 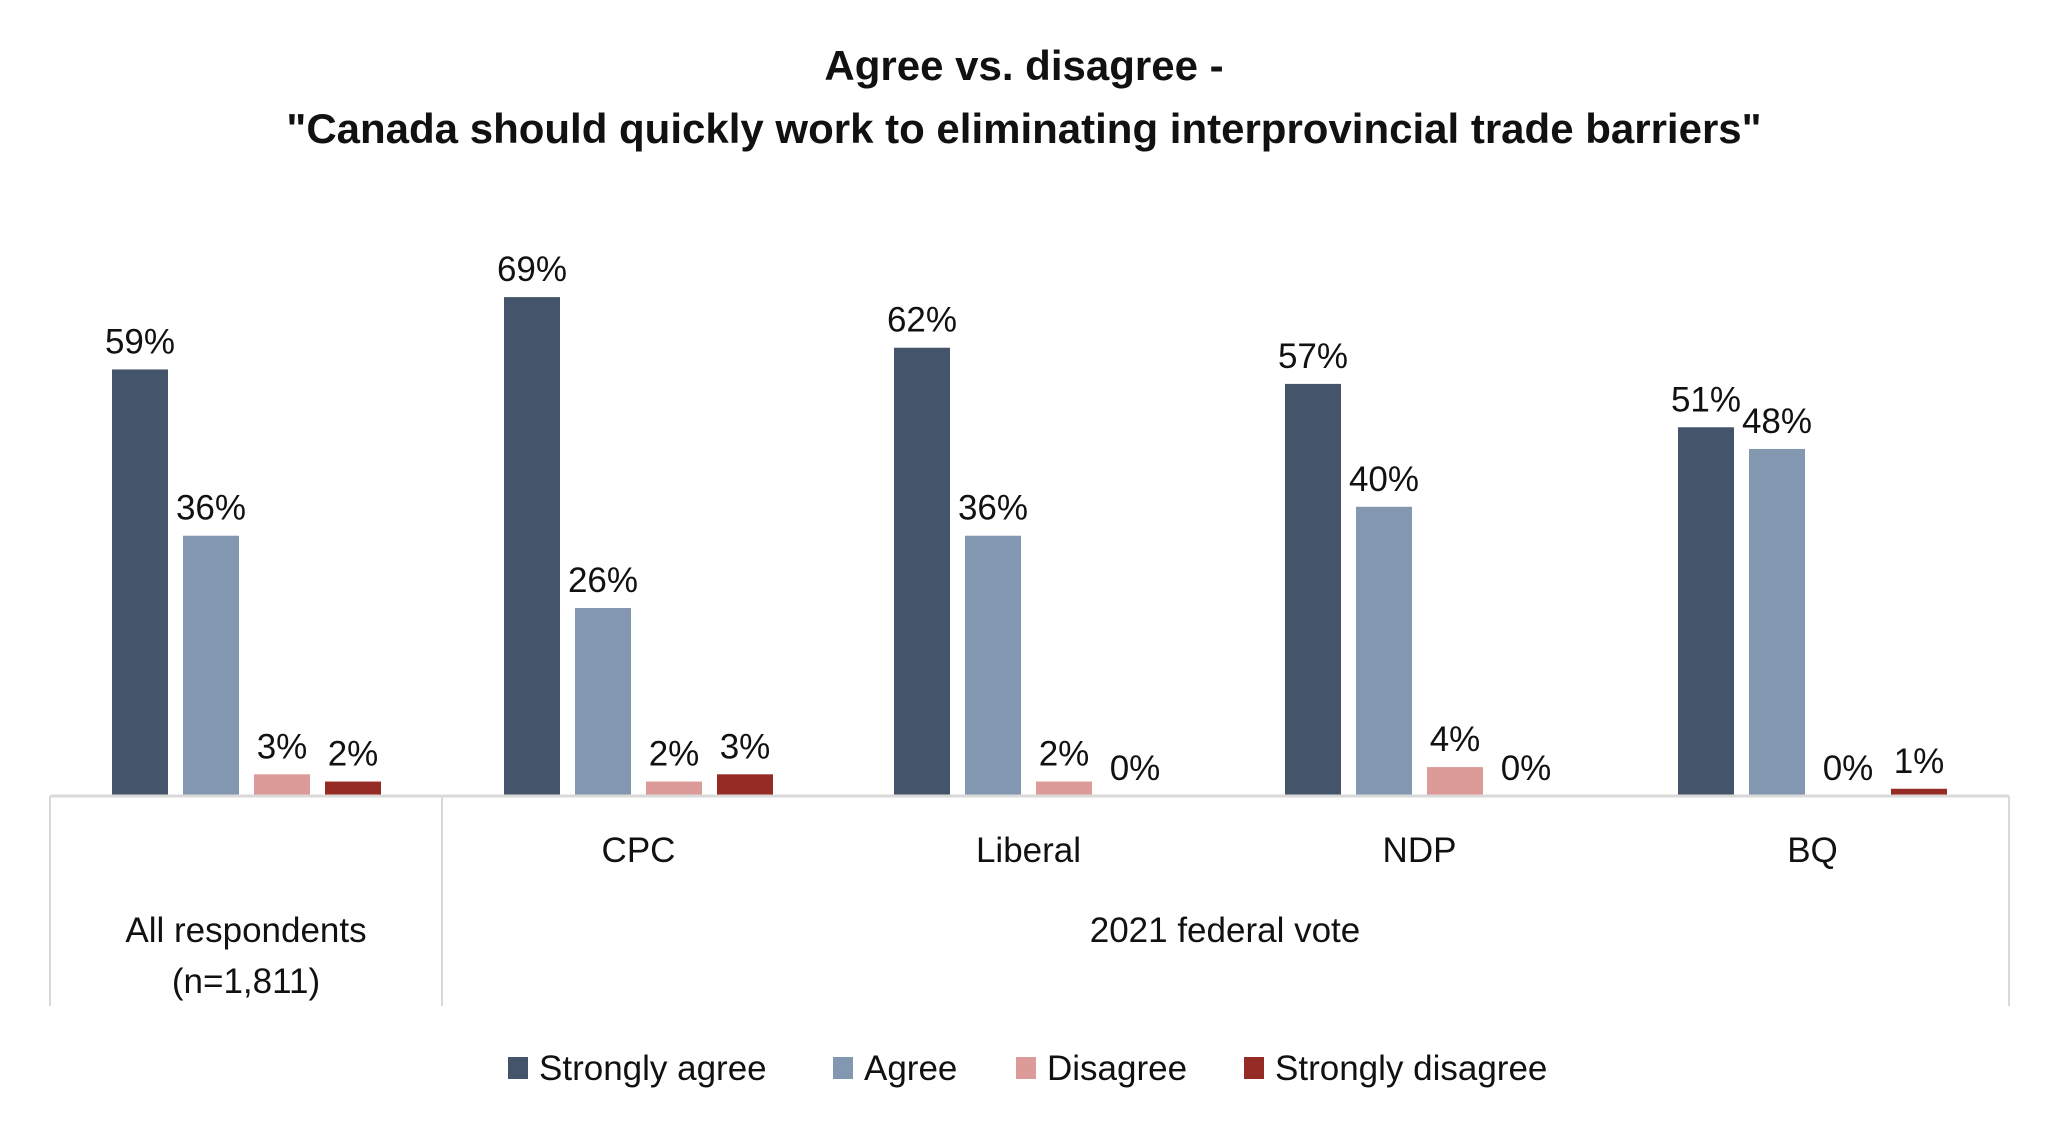 What do you see at coordinates (603, 580) in the screenshot?
I see `data-label: 26%` at bounding box center [603, 580].